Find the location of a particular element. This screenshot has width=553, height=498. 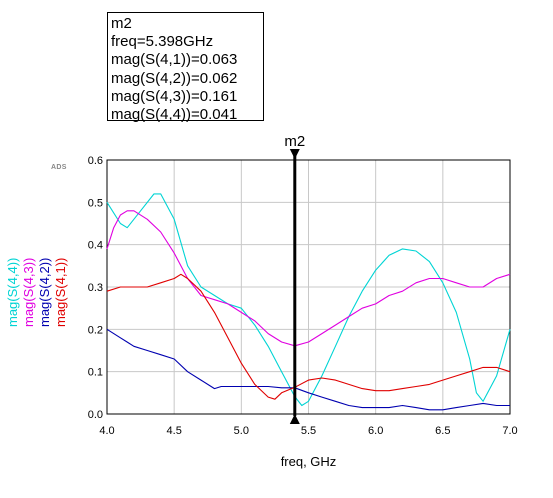

y-tick-label: 0.5 is located at coordinates (95, 203).